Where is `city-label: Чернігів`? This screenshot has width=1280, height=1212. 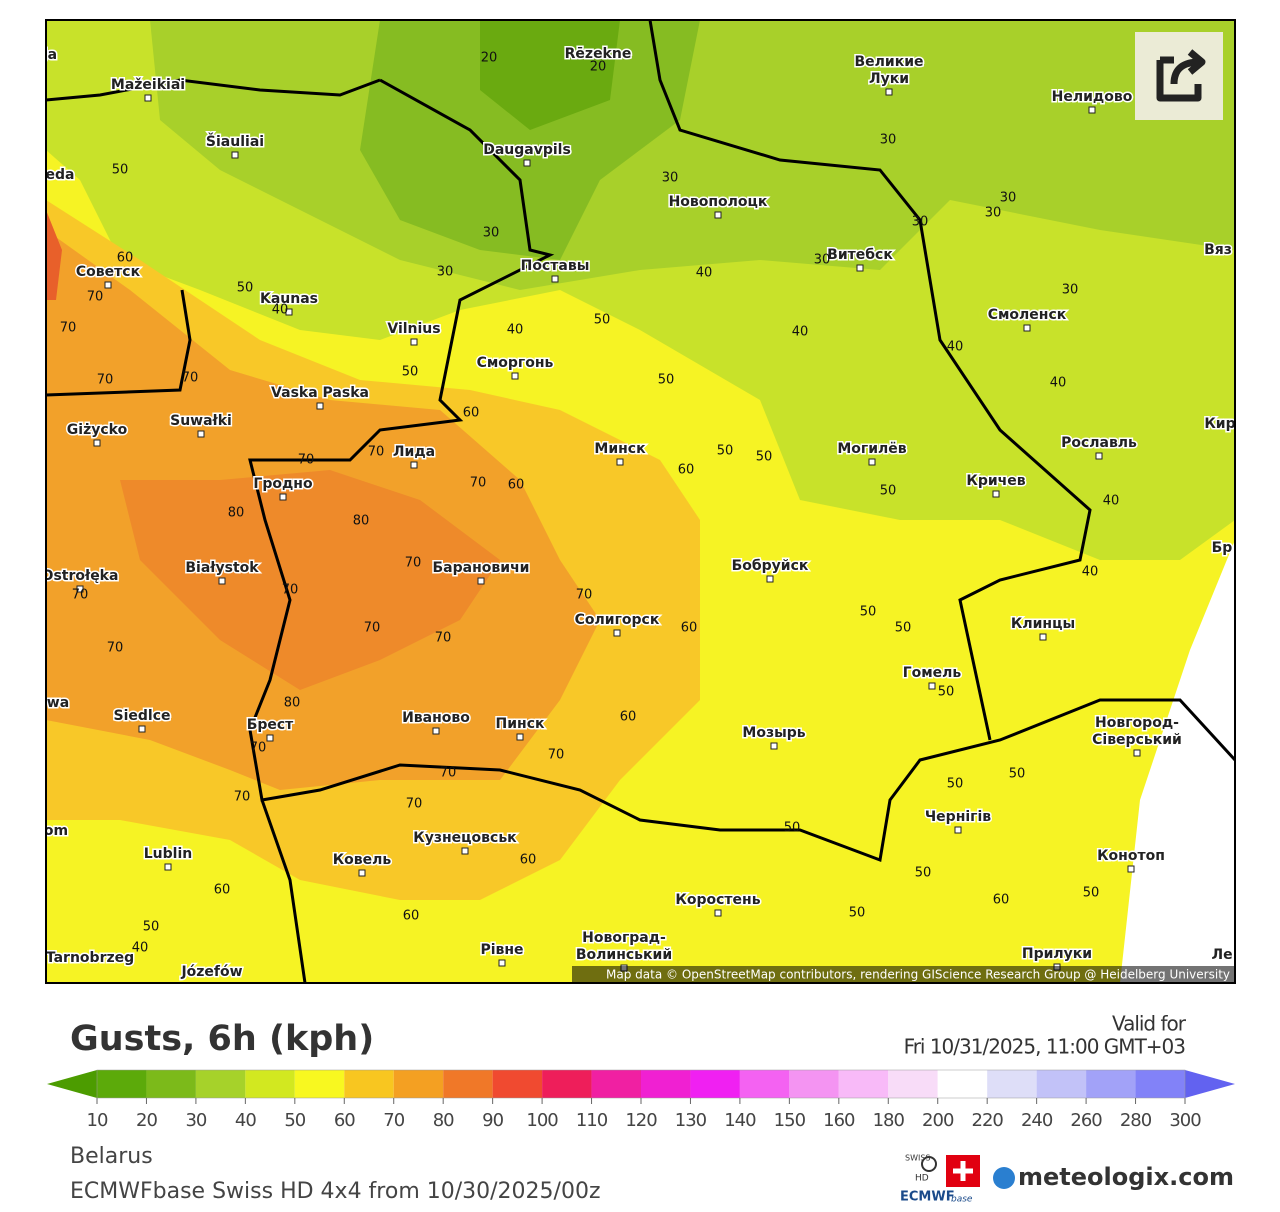
city-label: Чернігів is located at coordinates (958, 817).